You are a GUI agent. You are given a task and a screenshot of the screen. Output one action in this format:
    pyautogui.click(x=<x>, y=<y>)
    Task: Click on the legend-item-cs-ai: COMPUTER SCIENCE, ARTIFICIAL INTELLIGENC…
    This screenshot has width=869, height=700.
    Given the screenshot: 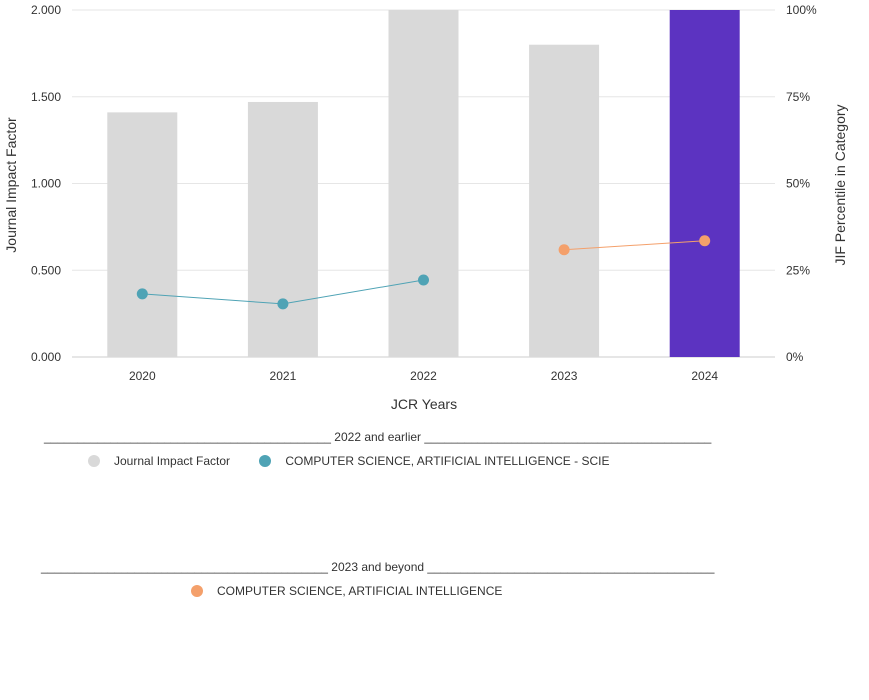 What is the action you would take?
    pyautogui.click(x=346, y=591)
    